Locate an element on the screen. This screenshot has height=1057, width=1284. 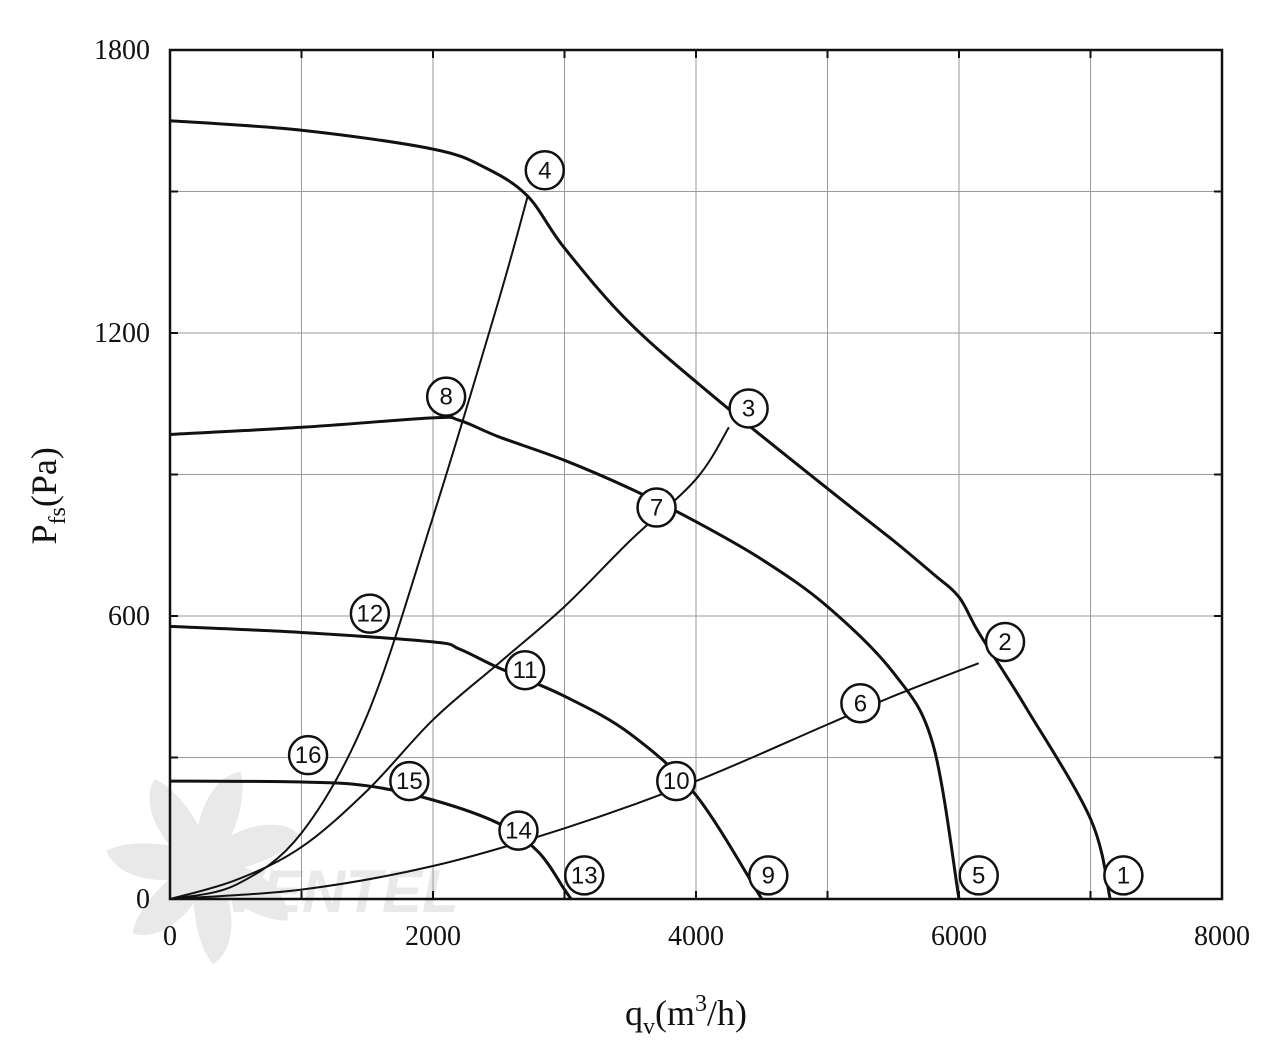
y-axis-label-unit: (Pa) is located at coordinates (44, 477).